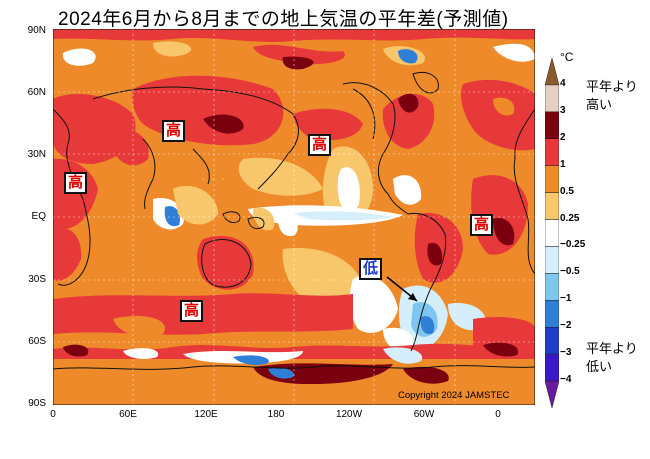 This screenshot has height=459, width=650. I want to click on lon-label-60w: 60W, so click(424, 414).